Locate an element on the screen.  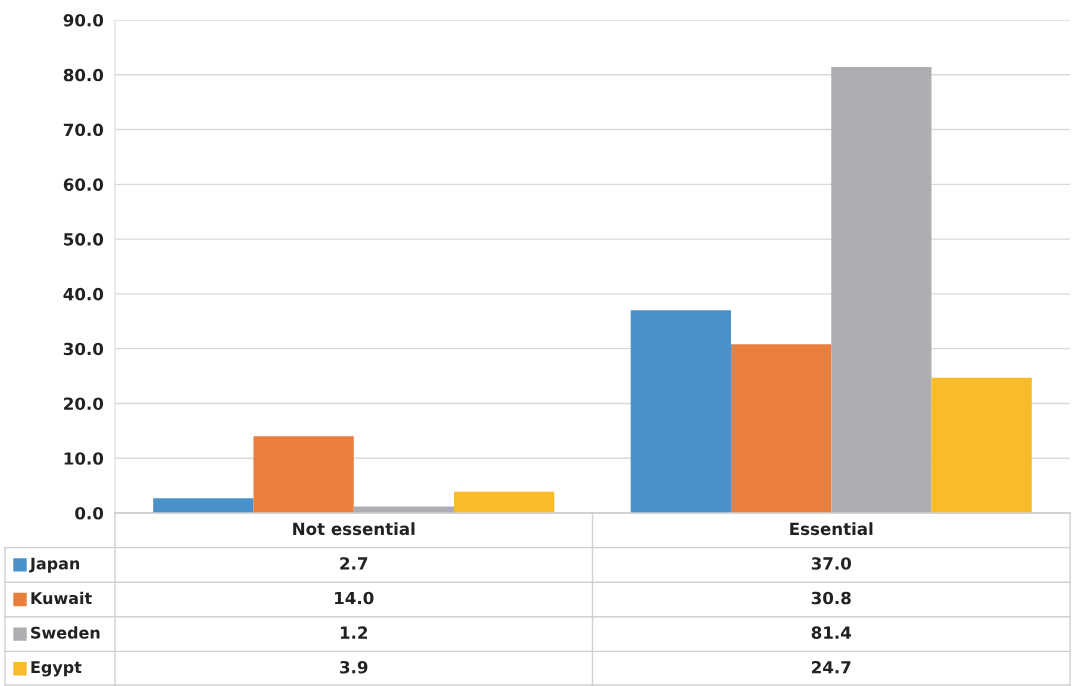
legend-label: Japan is located at coordinates (54, 565).